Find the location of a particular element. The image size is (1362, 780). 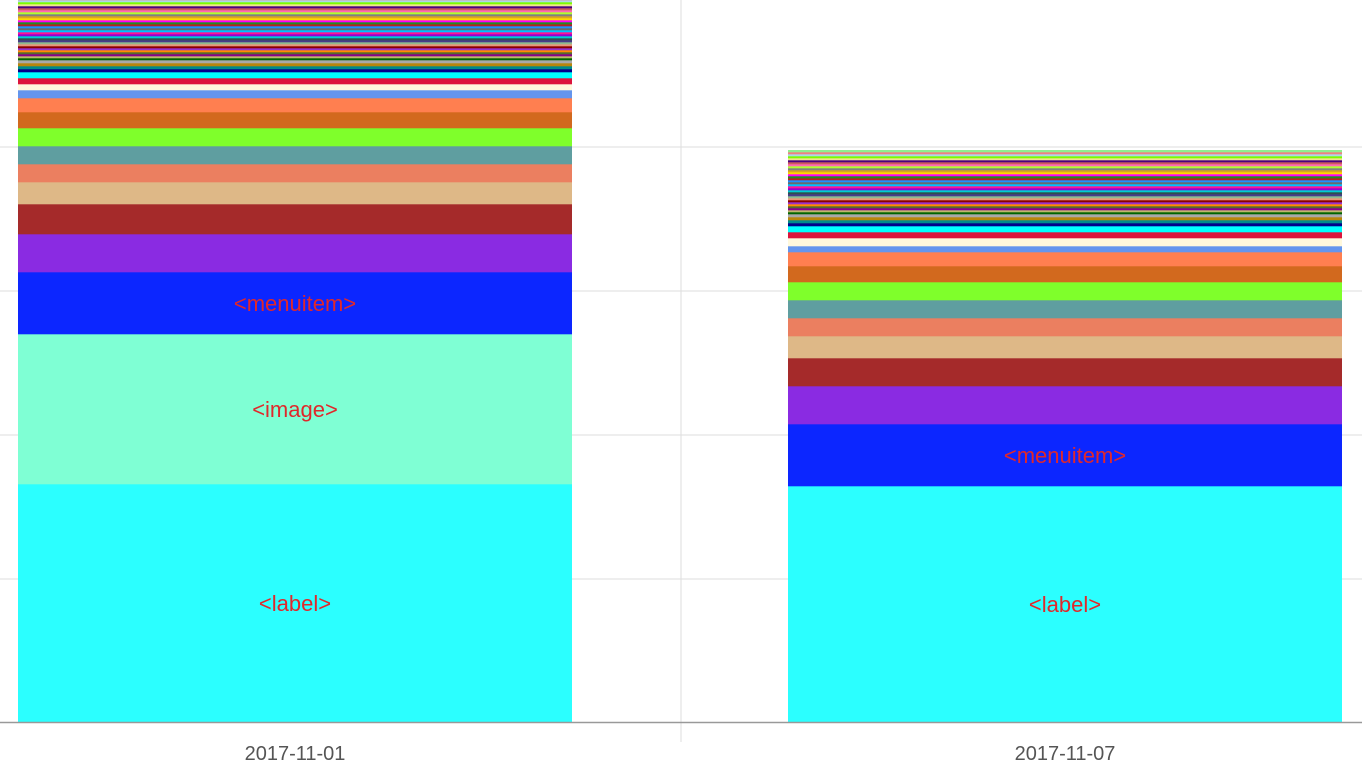

segment-label: <image> is located at coordinates (295, 409).